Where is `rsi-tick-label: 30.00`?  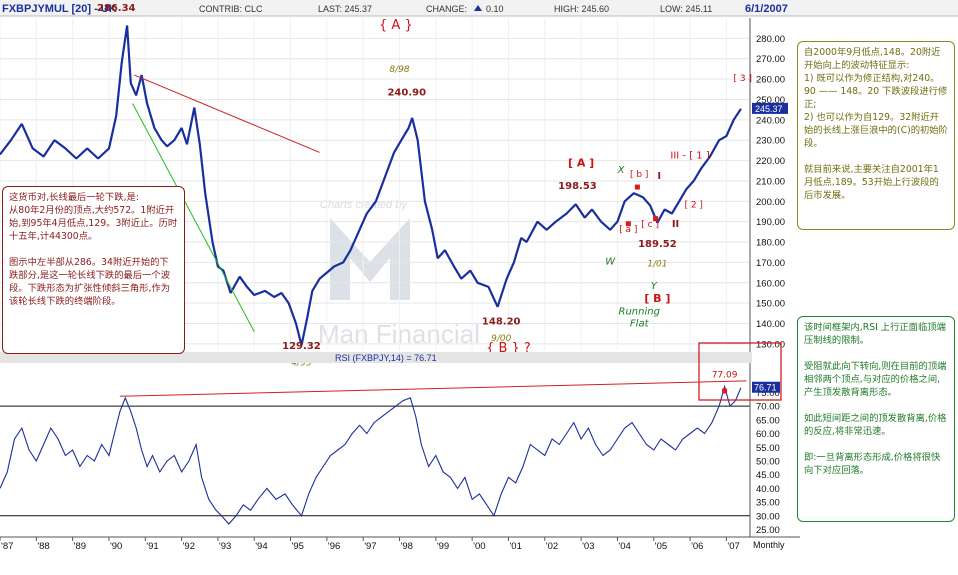 rsi-tick-label: 30.00 is located at coordinates (768, 516).